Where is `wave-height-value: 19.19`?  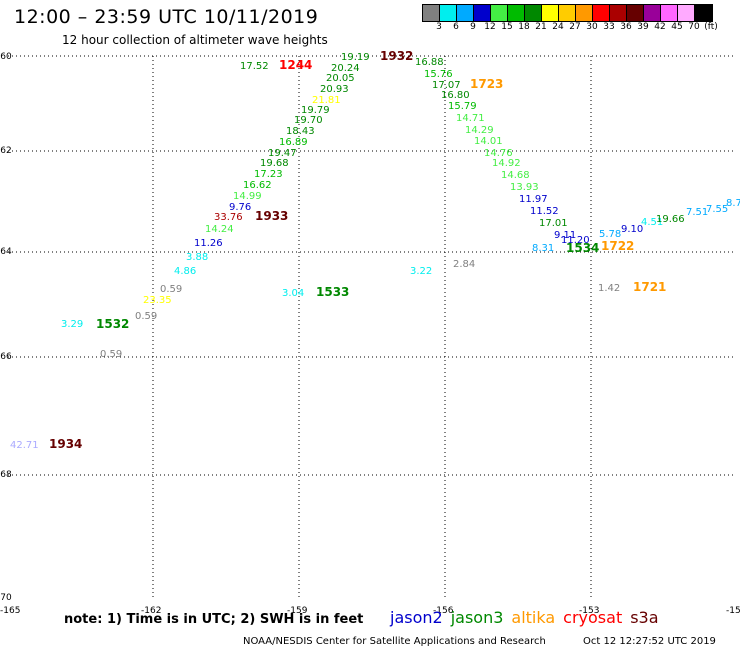 wave-height-value: 19.19 is located at coordinates (355, 57).